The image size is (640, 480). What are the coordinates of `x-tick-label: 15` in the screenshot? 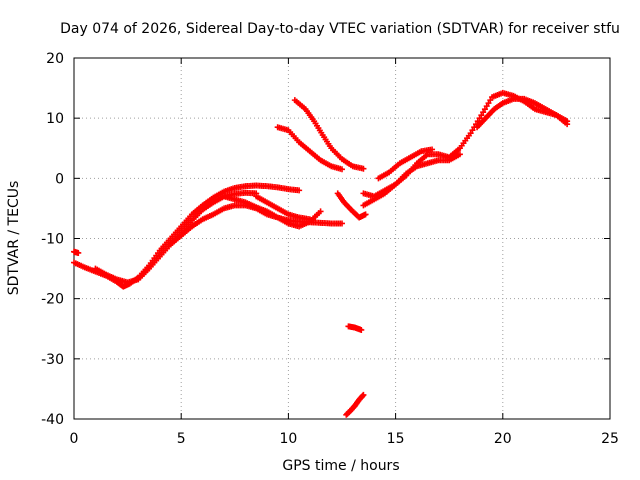 It's located at (396, 439).